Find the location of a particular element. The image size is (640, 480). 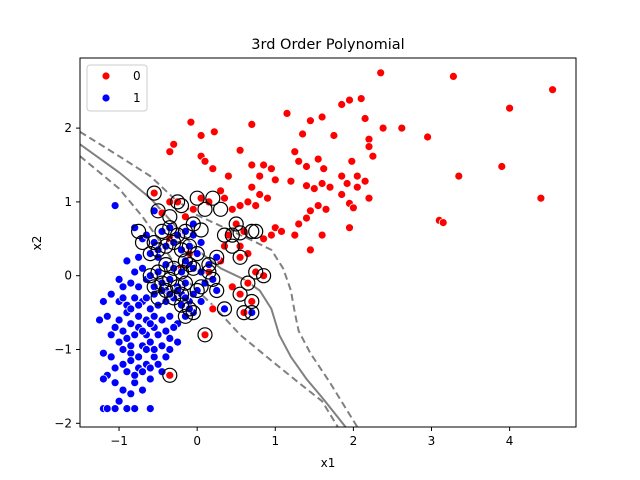

y-tick-label: −2 is located at coordinates (63, 423).